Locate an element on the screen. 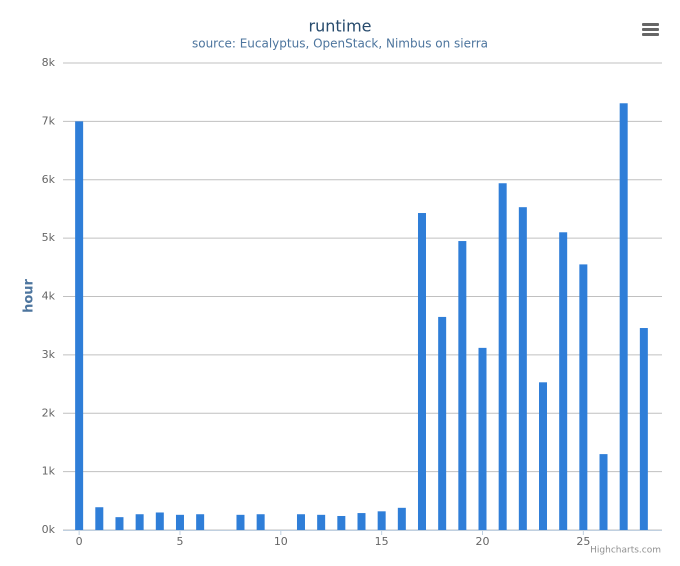 Image resolution: width=680 pixels, height=566 pixels. y-tick-label: 7k is located at coordinates (49, 120).